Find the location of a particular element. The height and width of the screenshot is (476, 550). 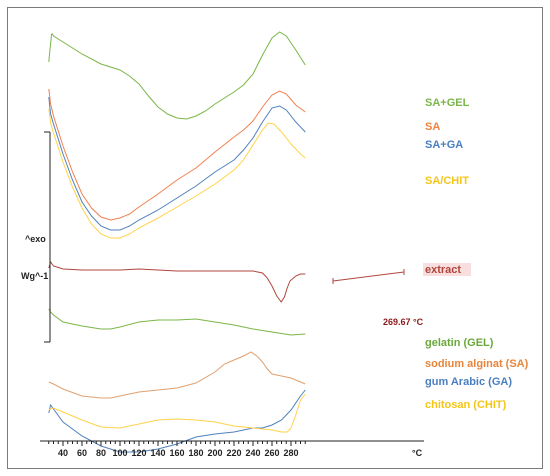

x-tick-label: 60 is located at coordinates (82, 453).